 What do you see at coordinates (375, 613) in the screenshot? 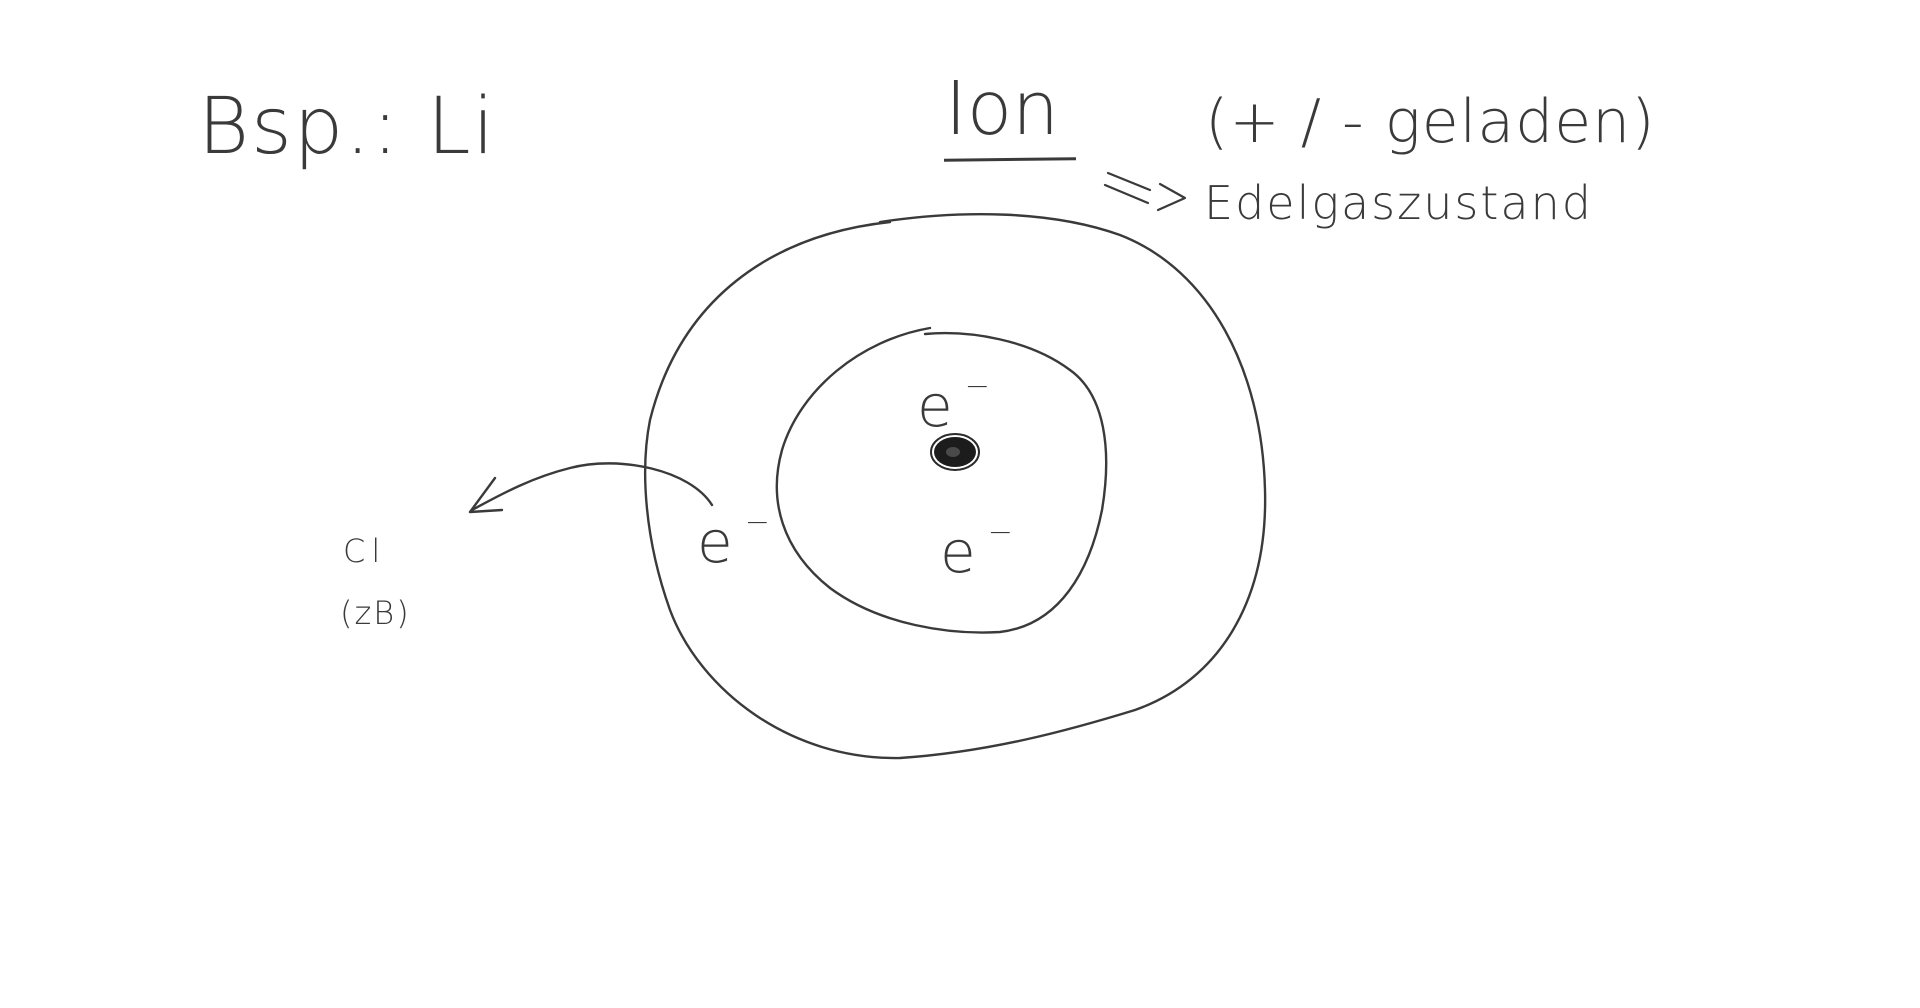
I see `example-note: (zB)` at bounding box center [375, 613].